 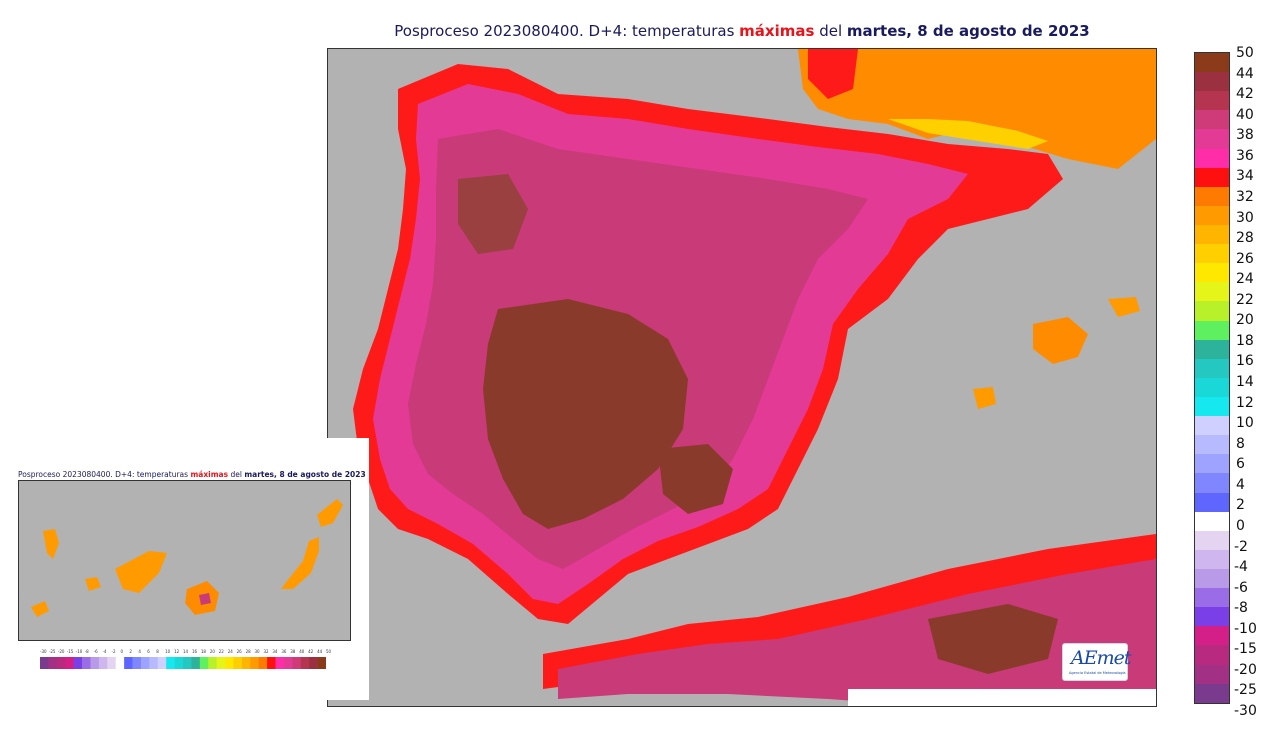 I want to click on inset-scale-label: -20, so click(x=61, y=651).